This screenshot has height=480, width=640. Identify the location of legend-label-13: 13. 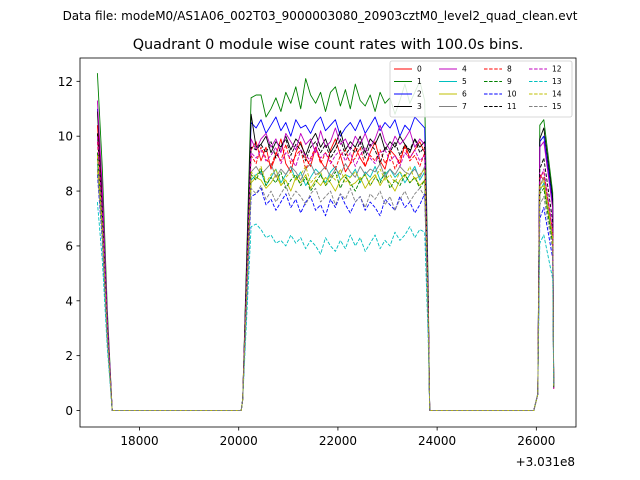
(557, 81).